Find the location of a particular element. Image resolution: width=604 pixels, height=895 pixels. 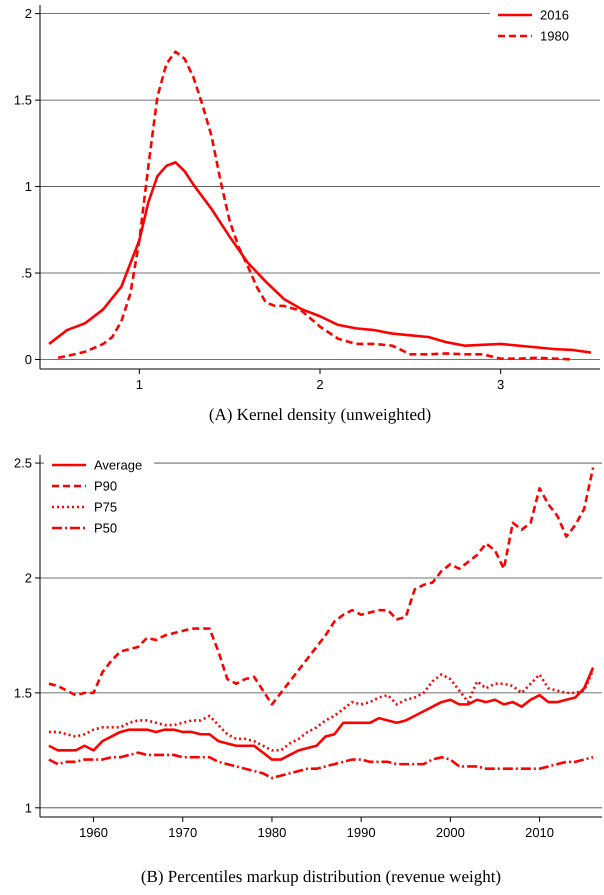

y-tick-label: .5 is located at coordinates (26, 273).